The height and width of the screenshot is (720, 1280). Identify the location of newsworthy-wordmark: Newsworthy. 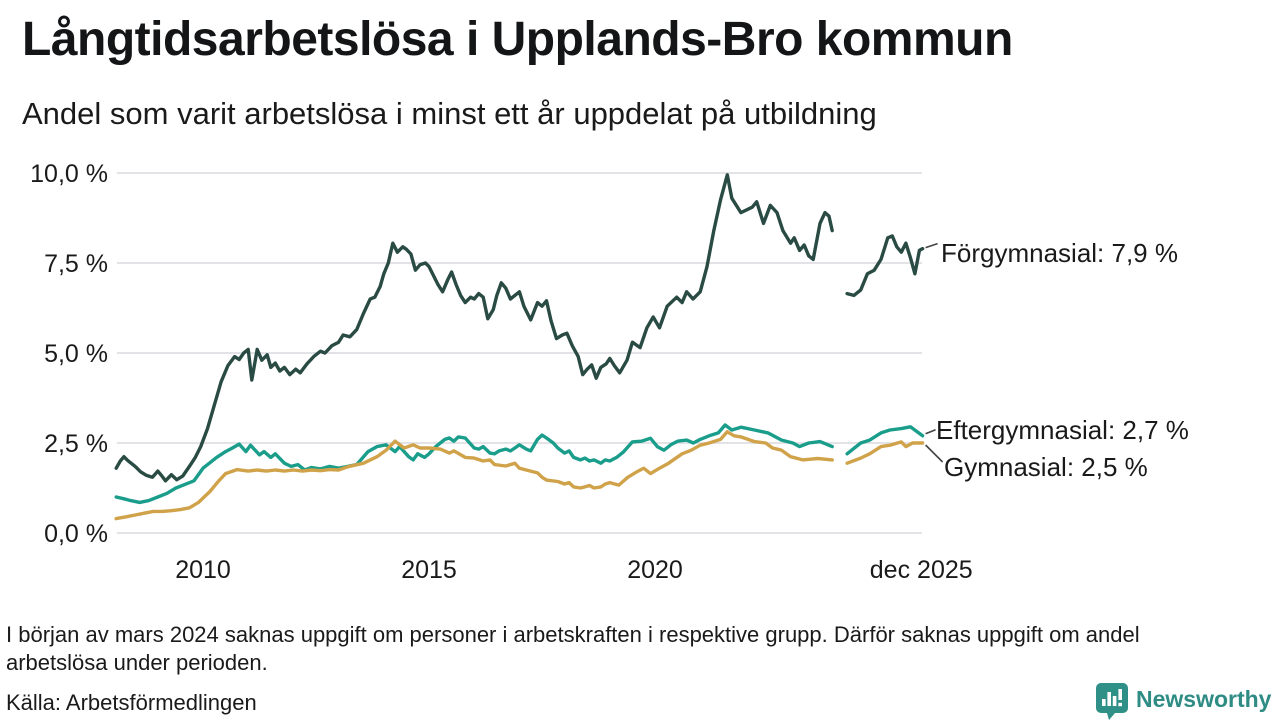
(1204, 699).